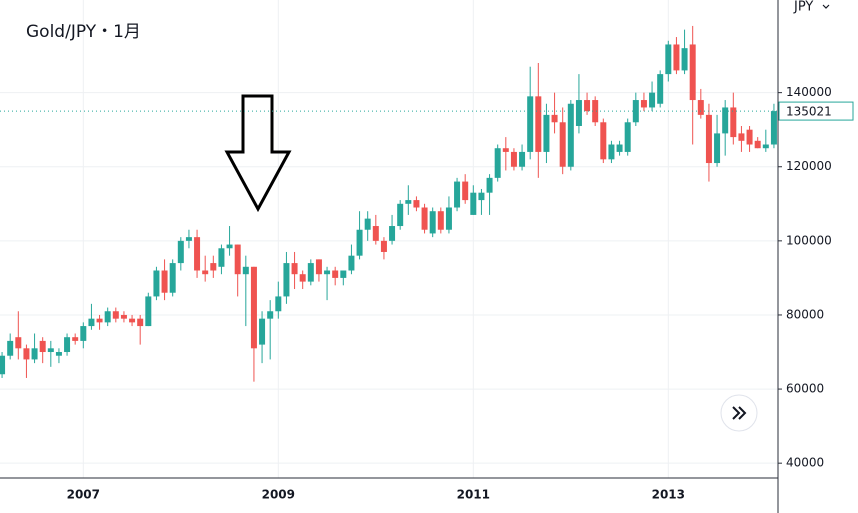  I want to click on y-tick-label: 80000, so click(805, 314).